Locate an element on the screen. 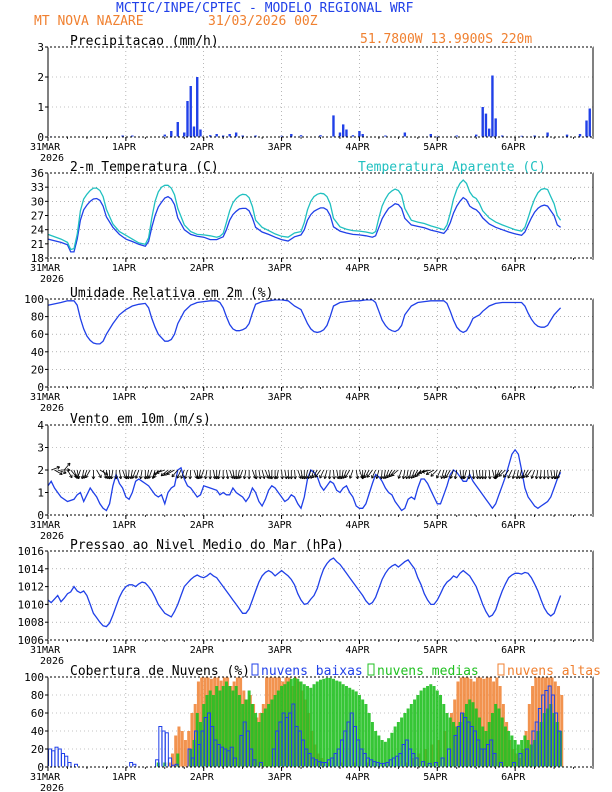 This screenshot has width=612, height=792. x-tick-label: 1APR is located at coordinates (124, 525).